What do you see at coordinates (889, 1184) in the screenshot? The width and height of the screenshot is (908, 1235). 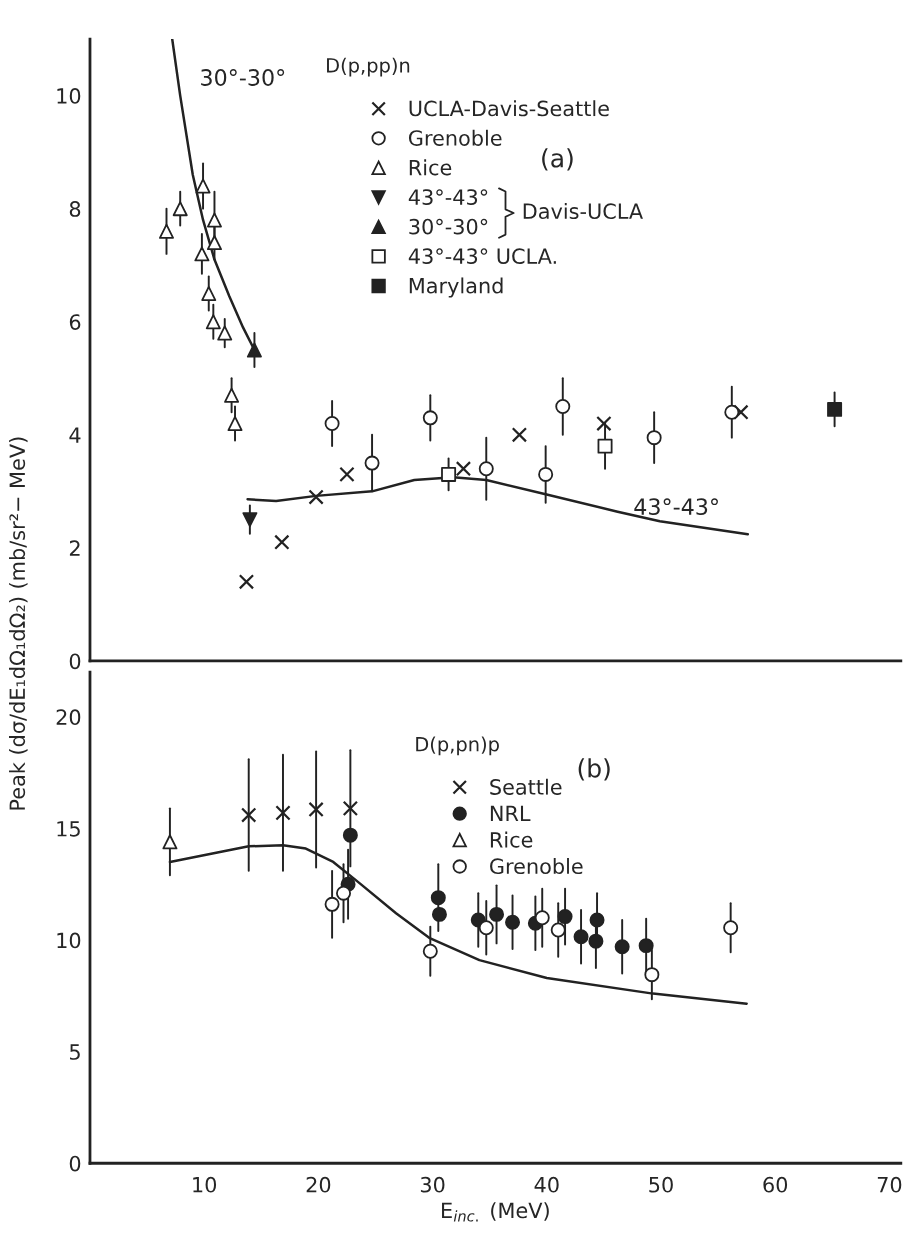 I see `x-tick-label: 70` at bounding box center [889, 1184].